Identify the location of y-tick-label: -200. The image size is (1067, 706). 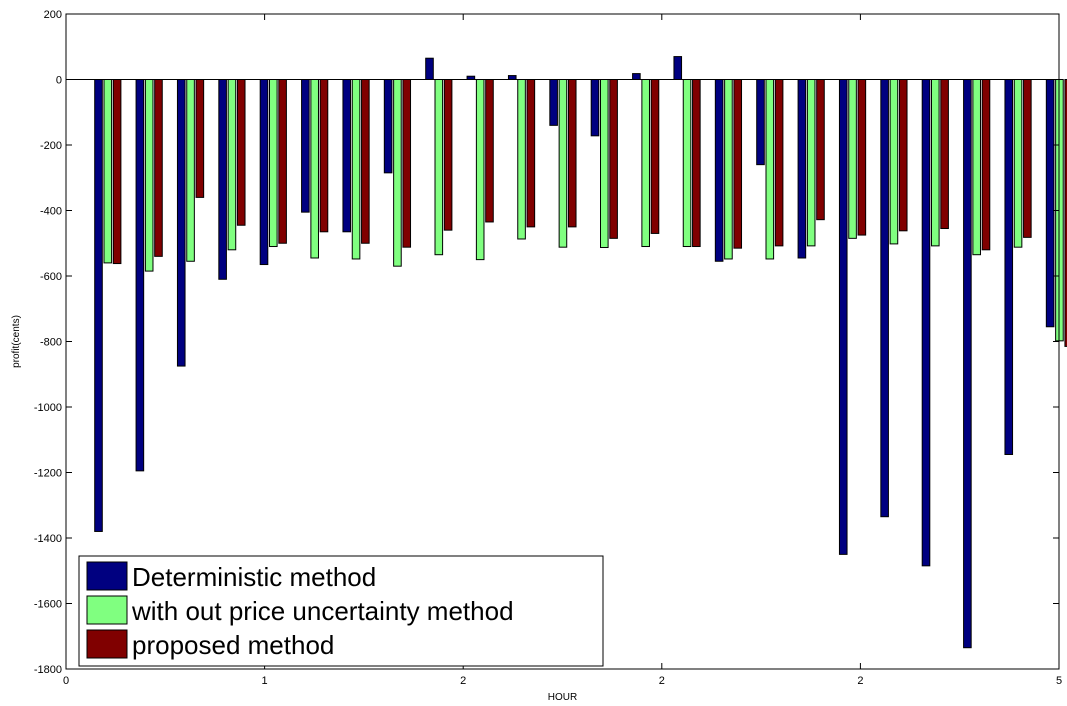
(51, 146).